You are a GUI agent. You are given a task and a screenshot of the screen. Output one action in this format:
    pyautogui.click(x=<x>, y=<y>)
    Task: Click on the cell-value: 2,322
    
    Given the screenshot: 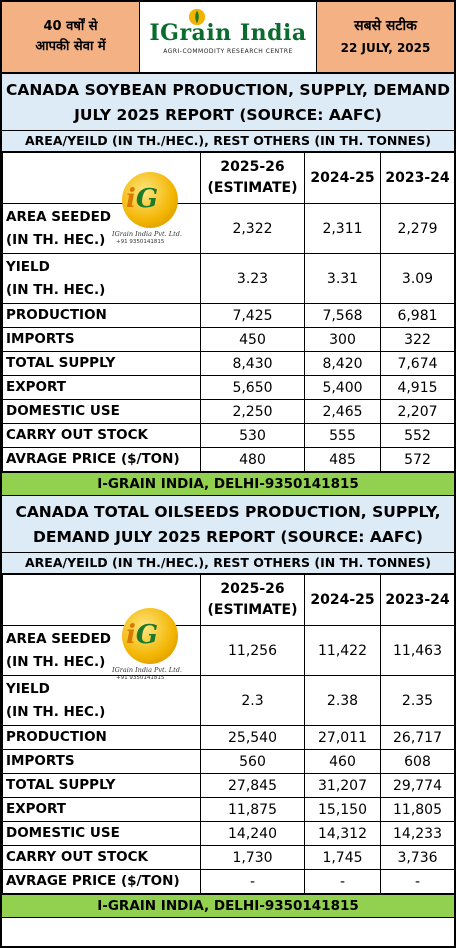 What is the action you would take?
    pyautogui.click(x=252, y=228)
    